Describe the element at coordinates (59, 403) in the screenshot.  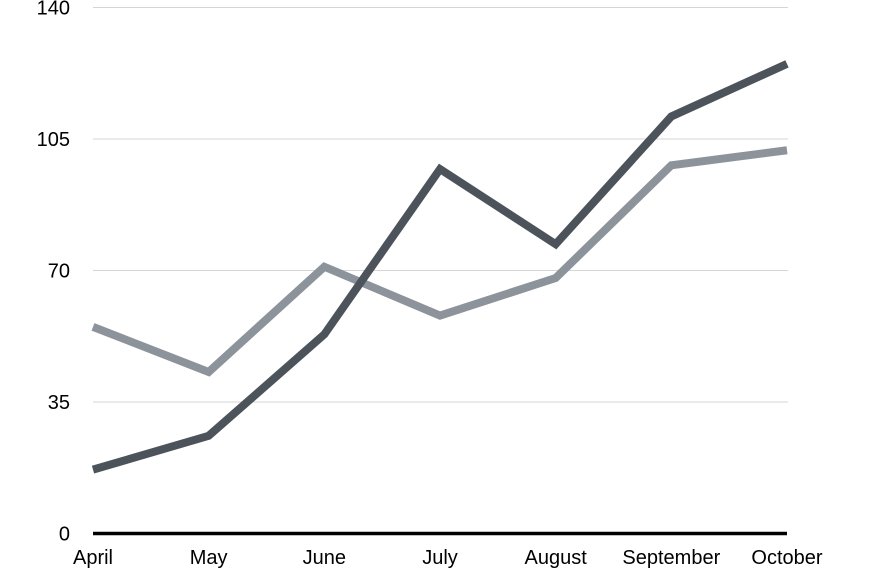
I see `y-tick-label-35: 35` at that location.